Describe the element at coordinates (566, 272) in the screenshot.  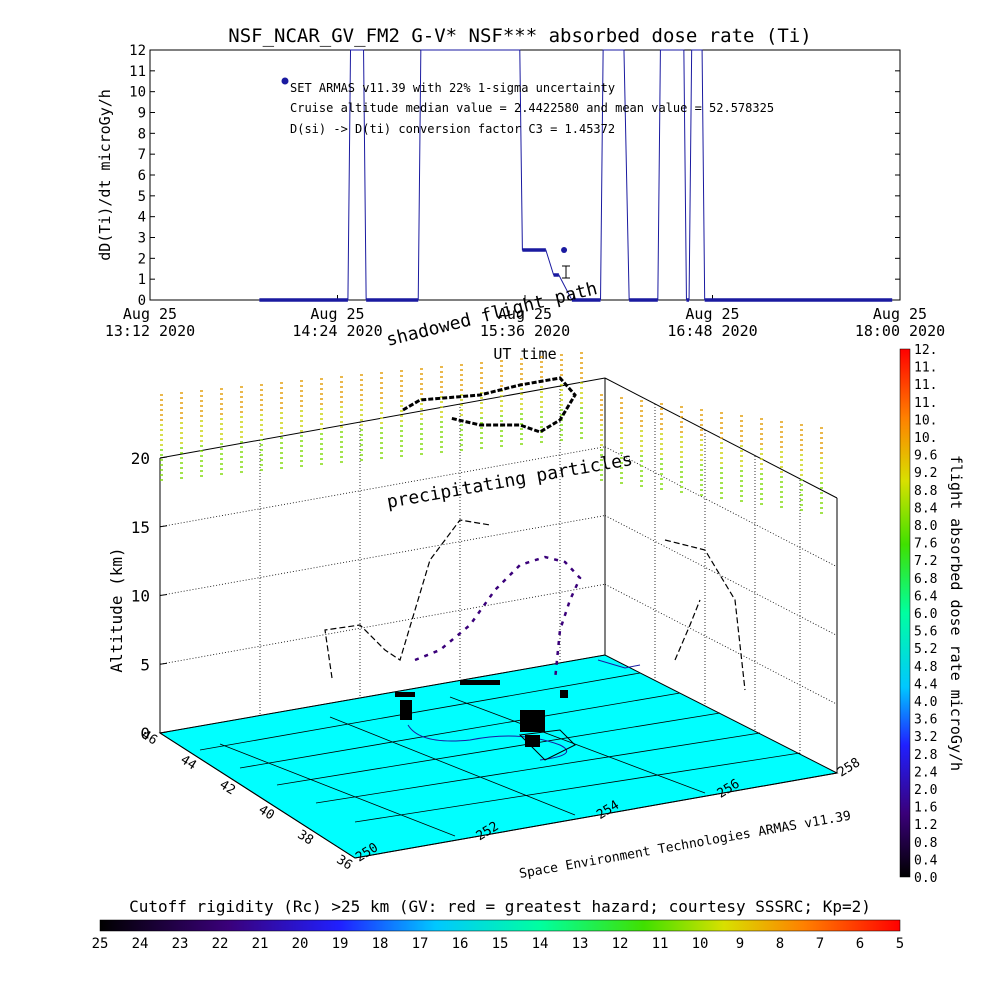
I see `error-bar` at that location.